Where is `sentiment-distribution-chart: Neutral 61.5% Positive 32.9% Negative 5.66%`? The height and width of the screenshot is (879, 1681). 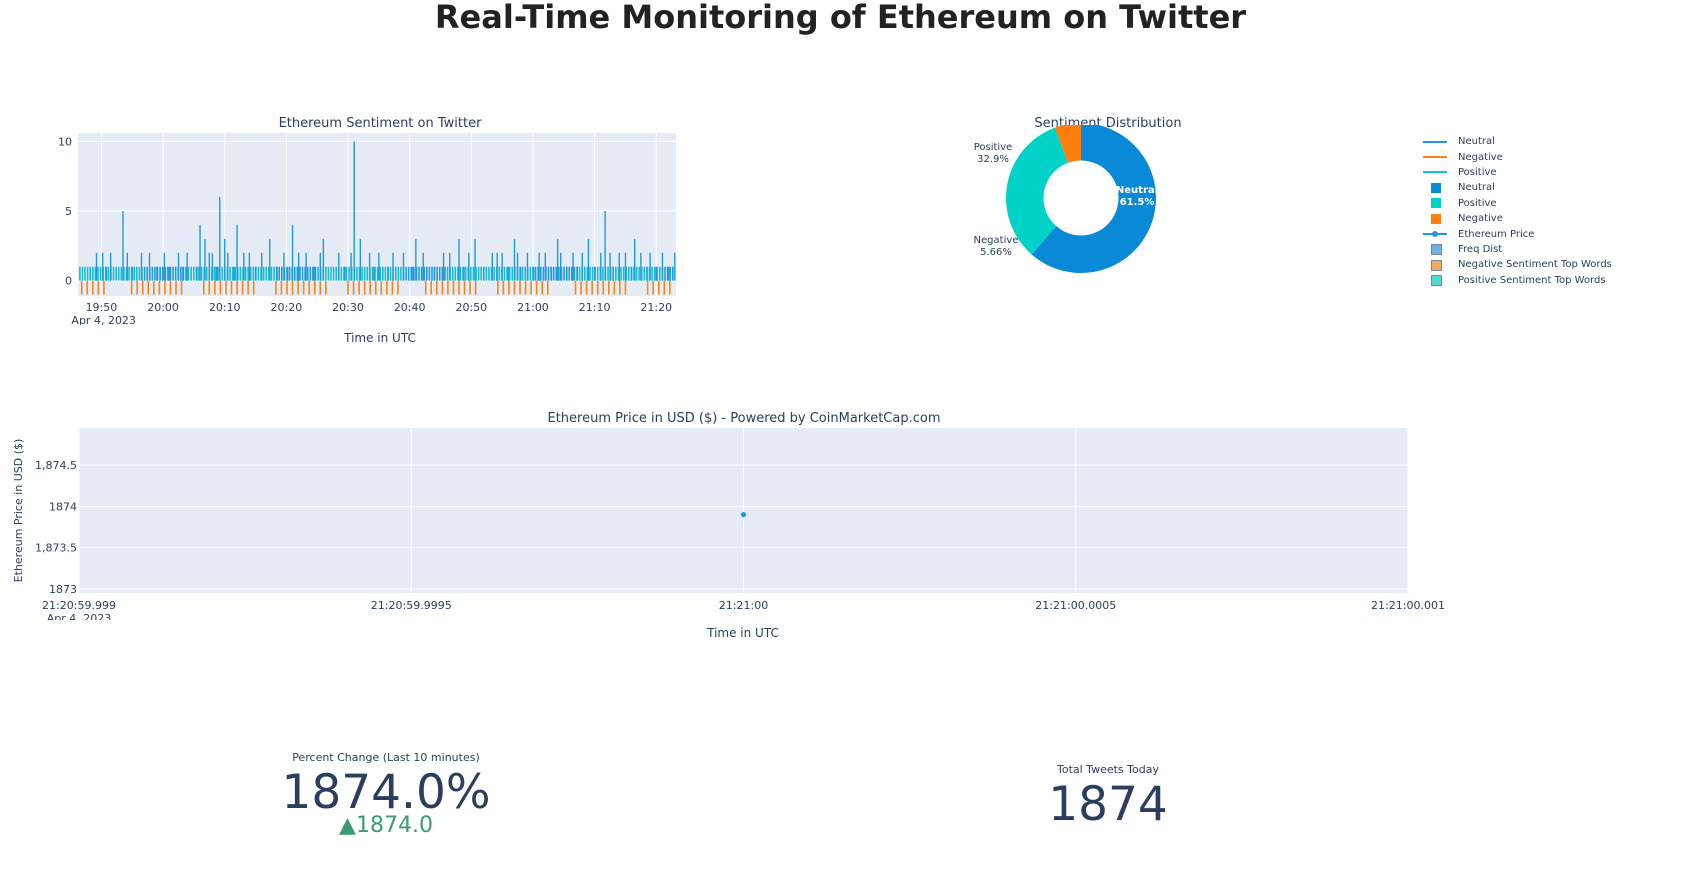 sentiment-distribution-chart: Neutral 61.5% Positive 32.9% Negative 5.66% is located at coordinates (1066, 199).